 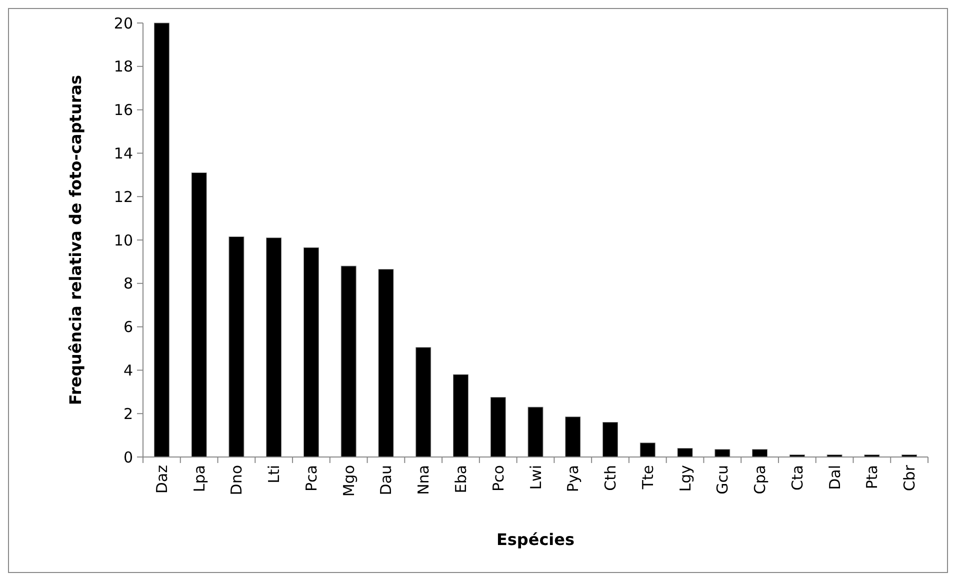 What do you see at coordinates (123, 67) in the screenshot?
I see `y-tick-label: 18` at bounding box center [123, 67].